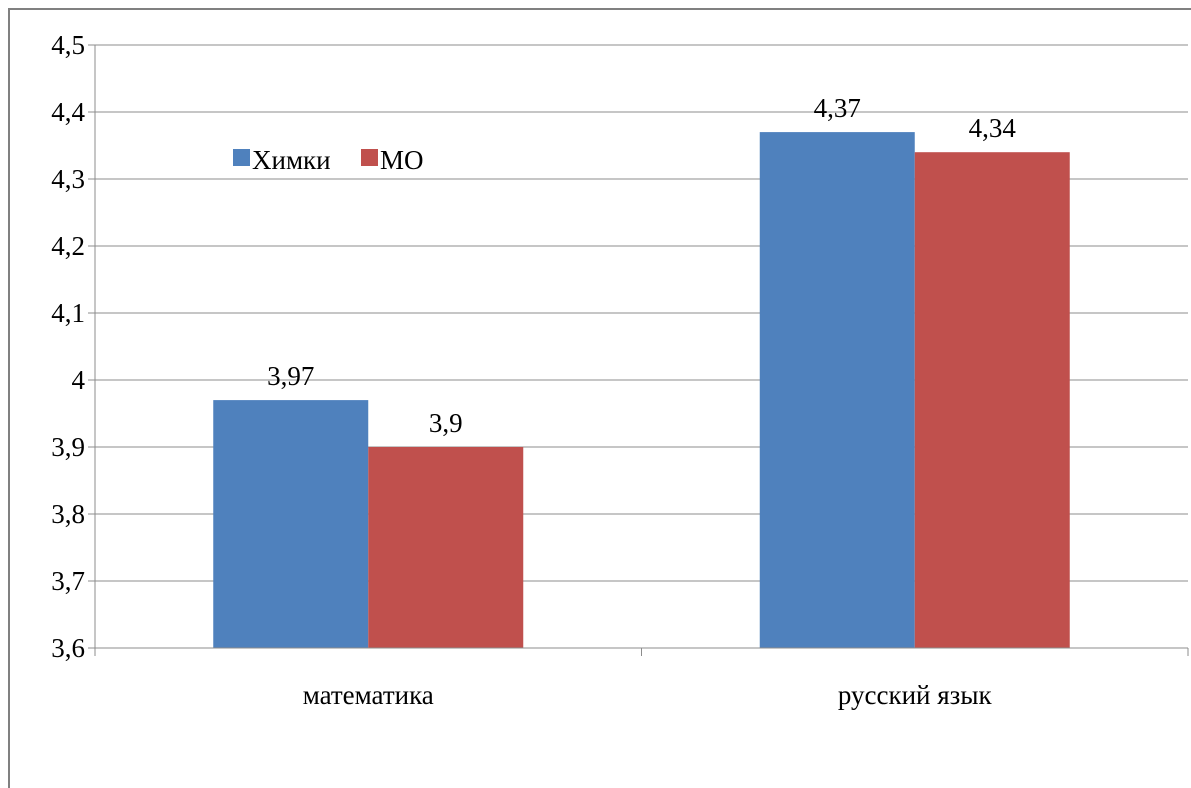 The height and width of the screenshot is (788, 1191). I want to click on y-tick-label: 3,7, so click(68, 581).